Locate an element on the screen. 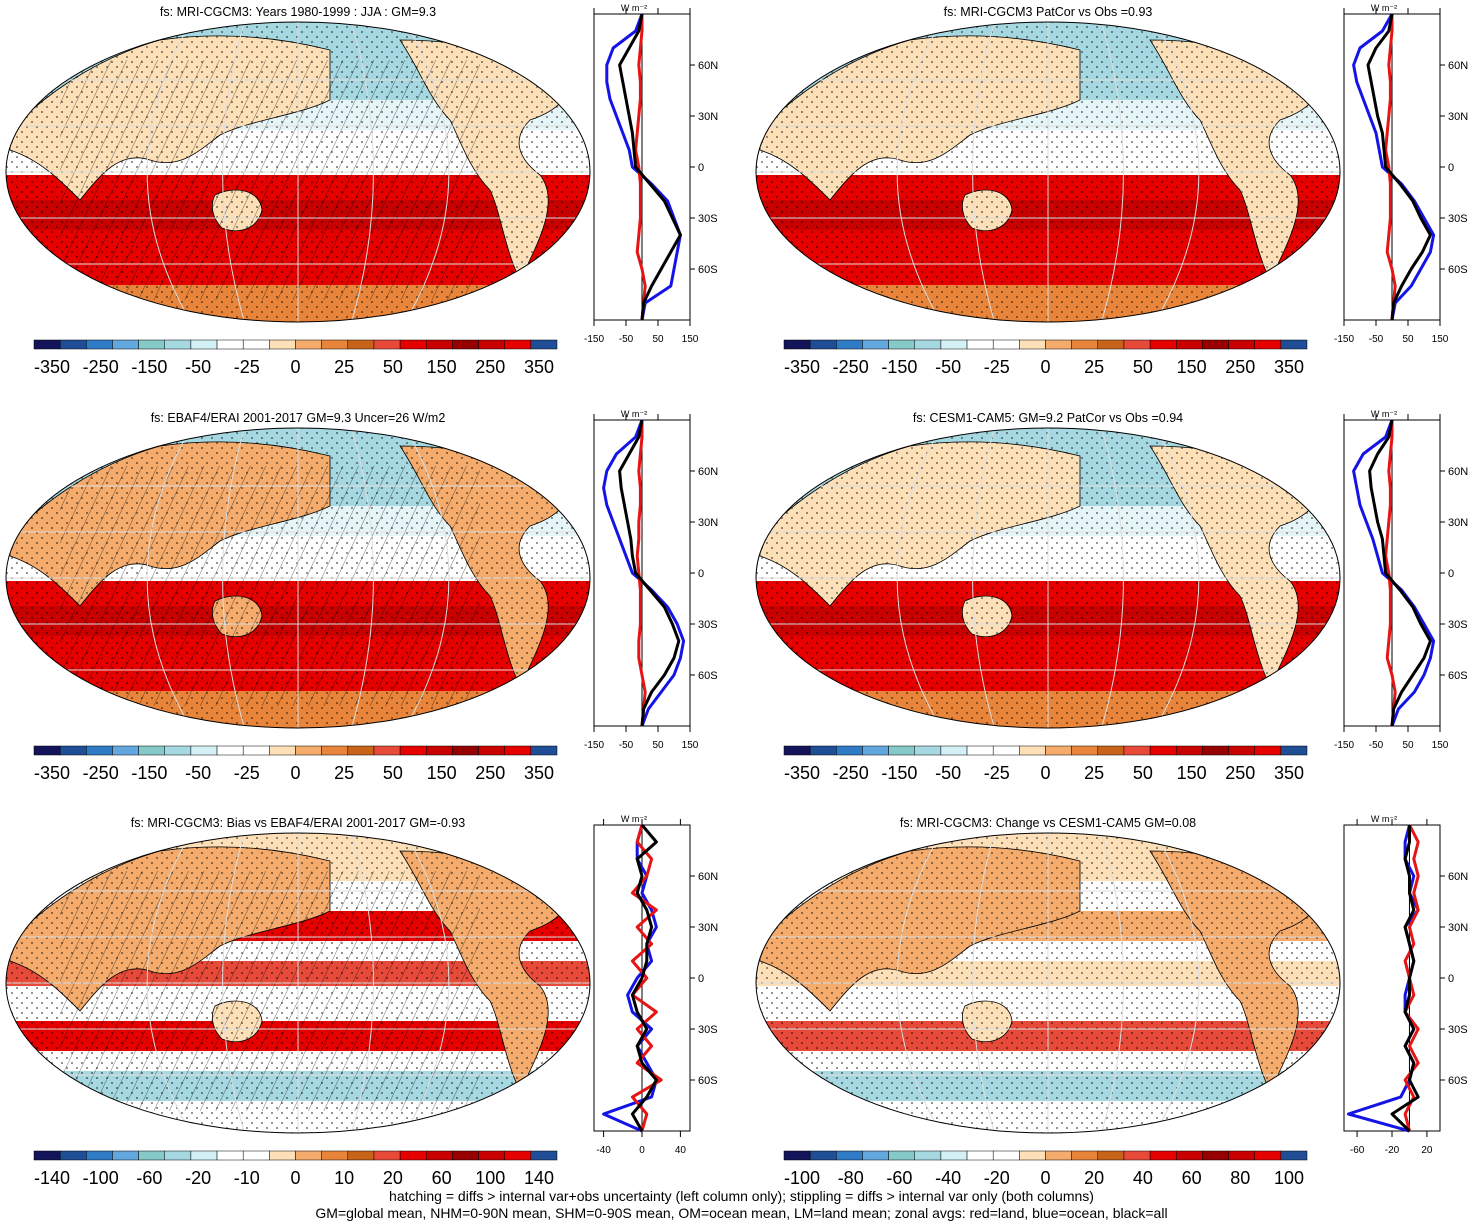  colorbar-label: -80 is located at coordinates (851, 1178).